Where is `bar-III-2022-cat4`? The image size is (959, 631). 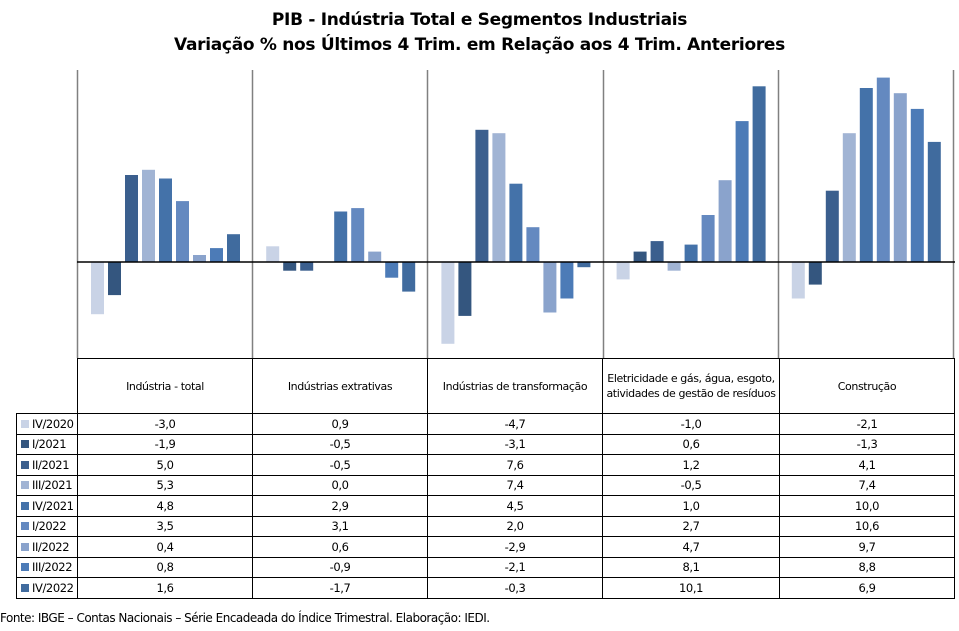
bar-III-2022-cat4 is located at coordinates (917, 185).